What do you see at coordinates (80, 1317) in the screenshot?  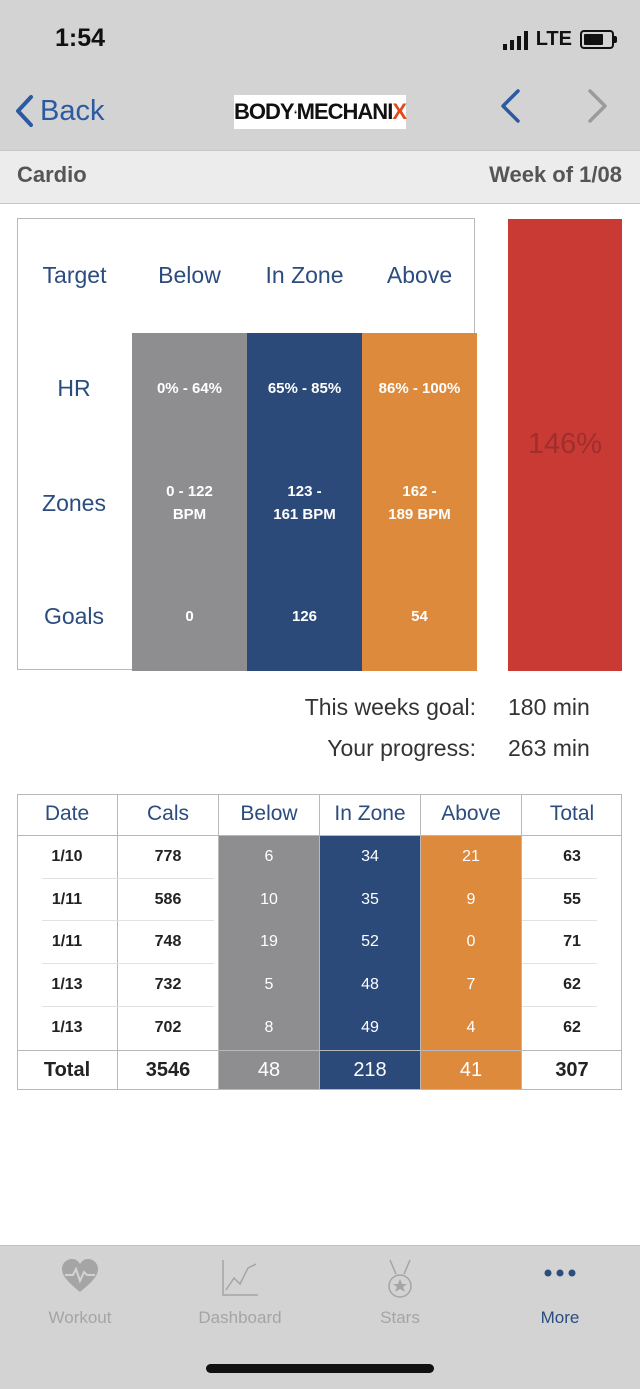 I see `tab-workout: Workout` at bounding box center [80, 1317].